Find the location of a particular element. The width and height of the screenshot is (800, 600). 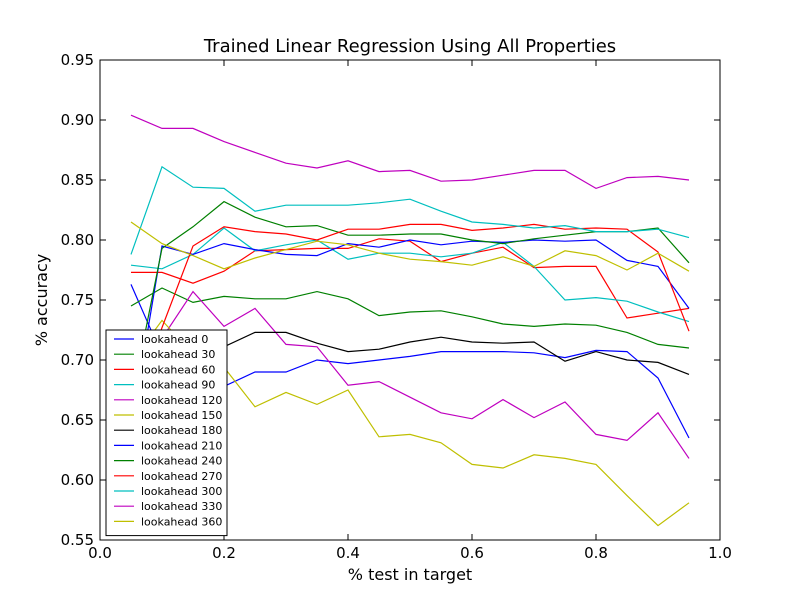

y-axis-label: % accuracy is located at coordinates (41, 300).